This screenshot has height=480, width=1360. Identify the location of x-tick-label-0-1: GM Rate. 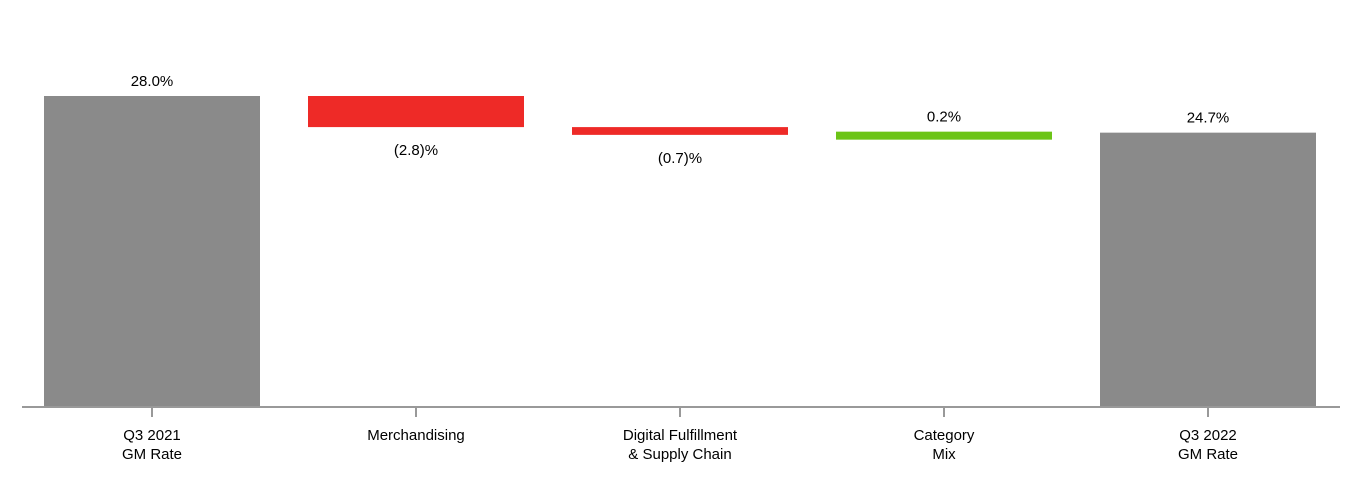
(152, 454).